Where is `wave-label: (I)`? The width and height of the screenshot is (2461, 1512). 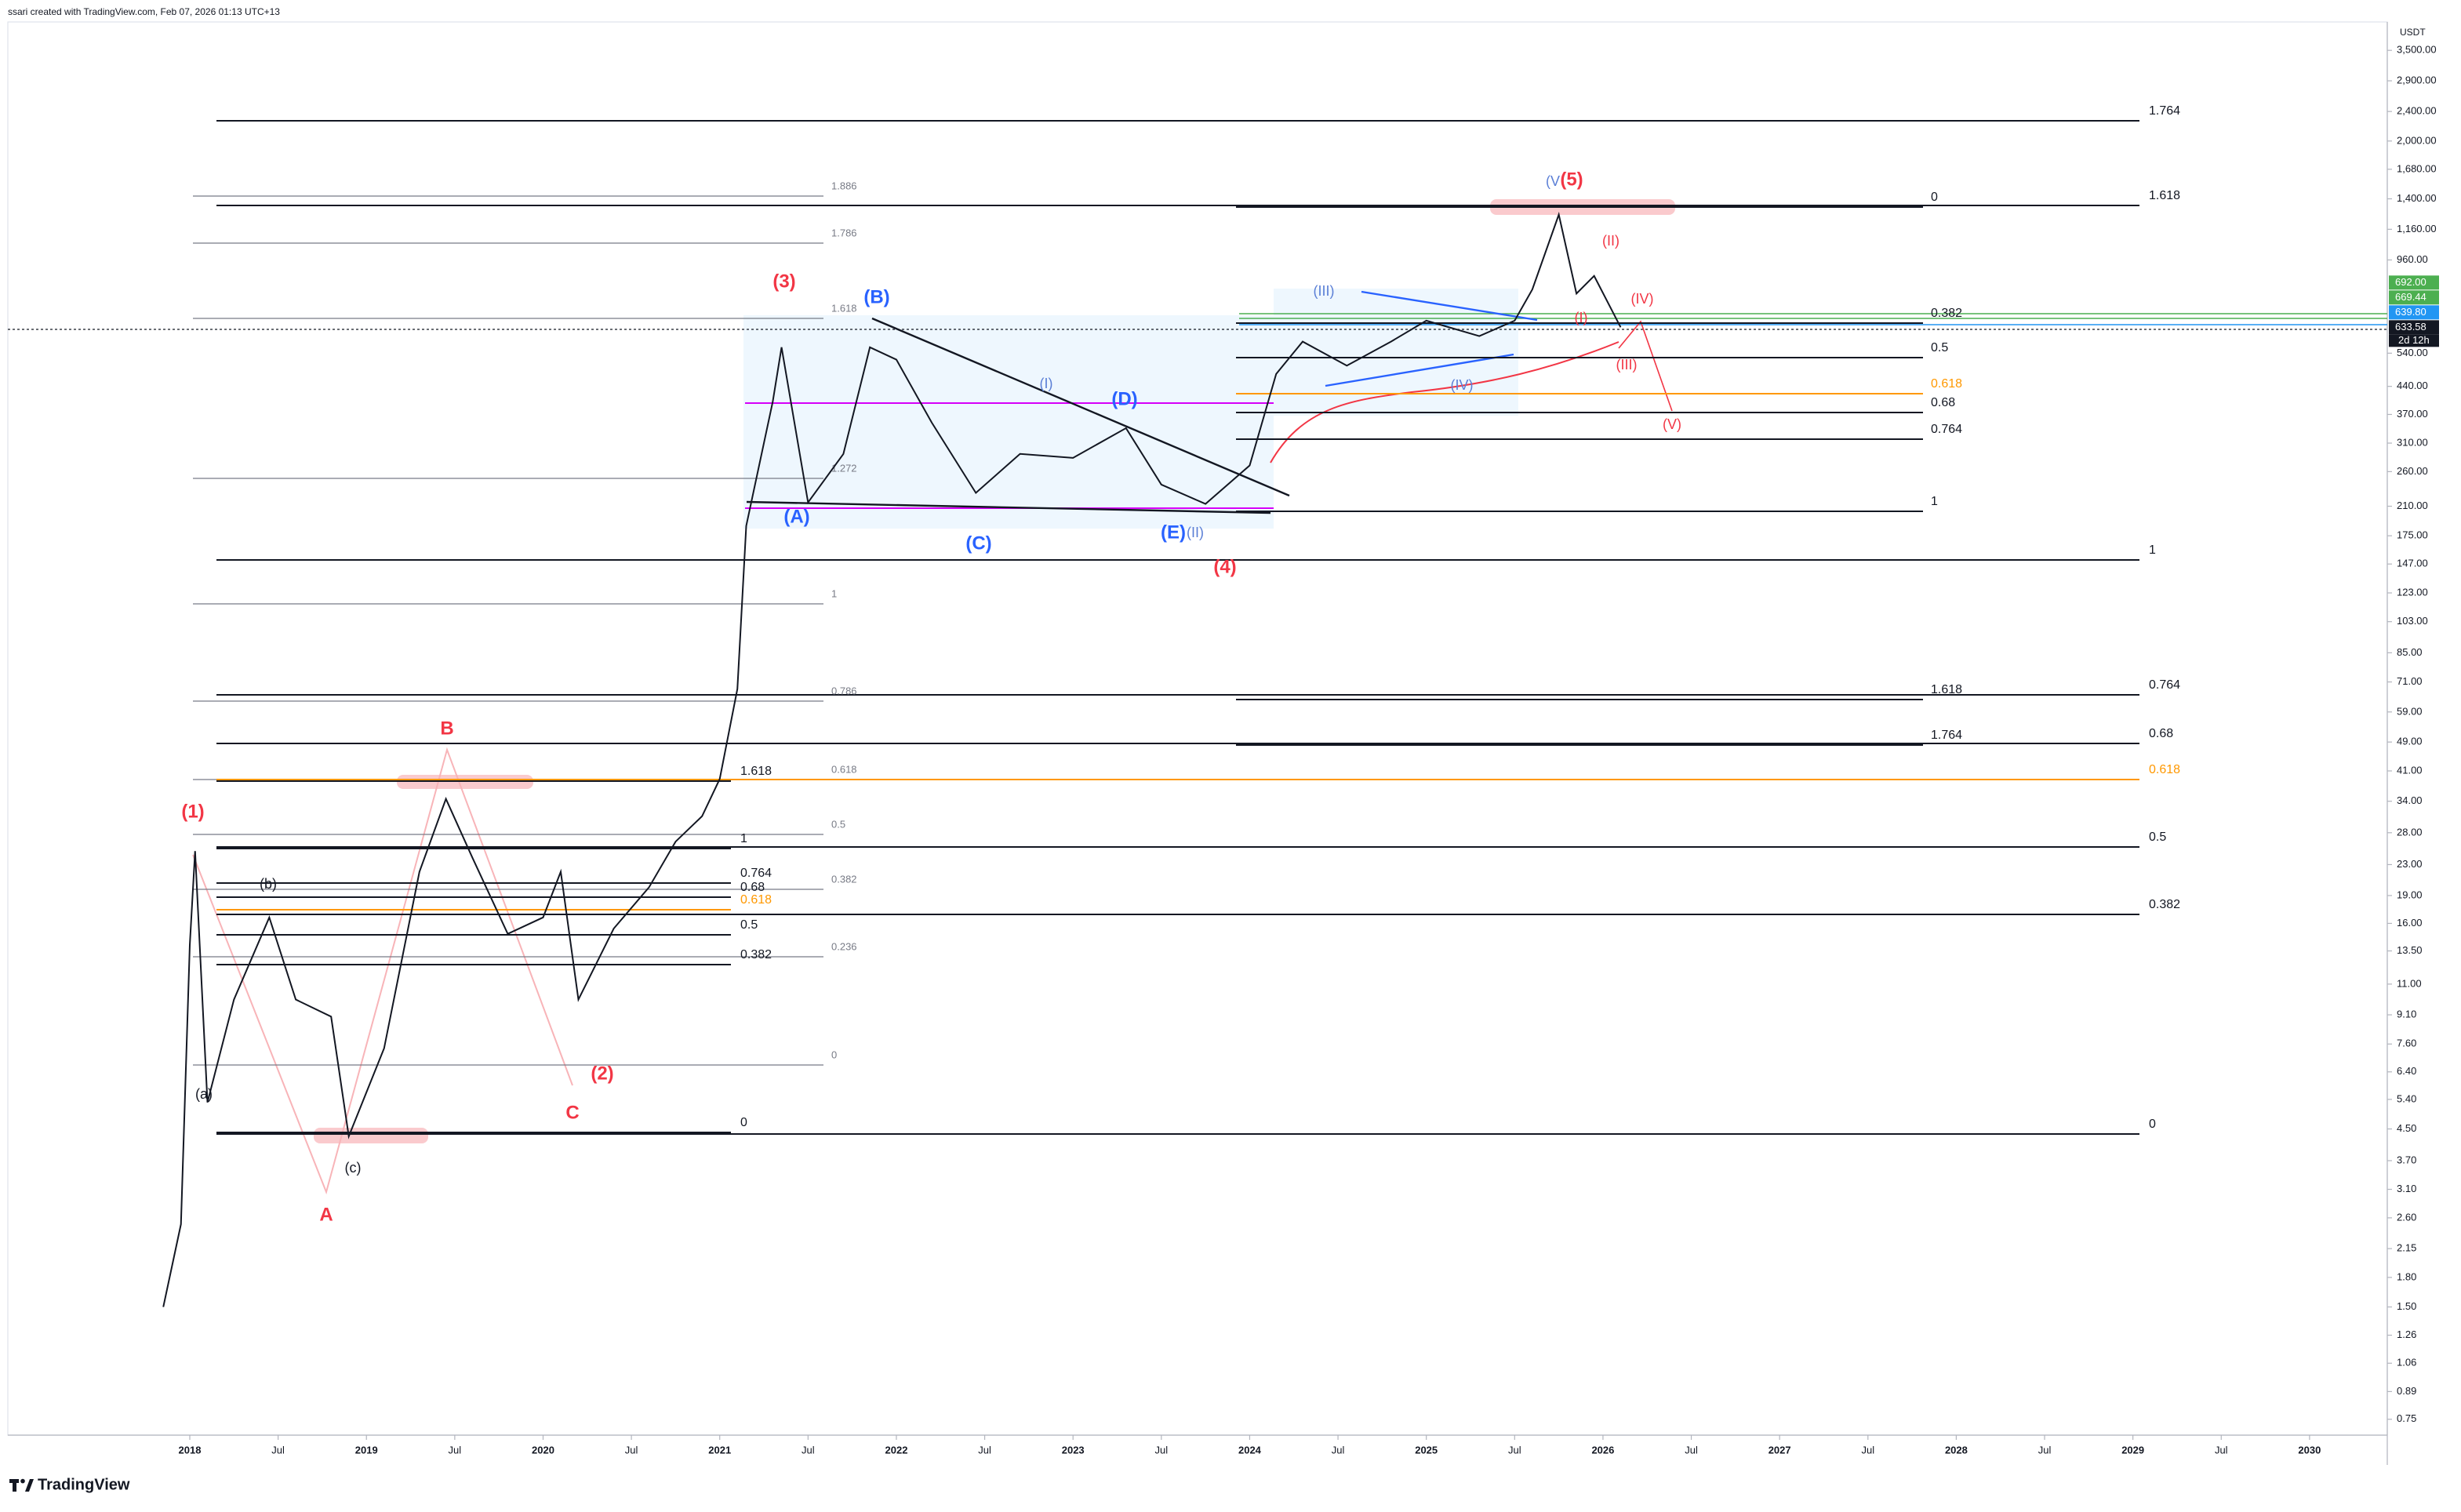 wave-label: (I) is located at coordinates (1046, 383).